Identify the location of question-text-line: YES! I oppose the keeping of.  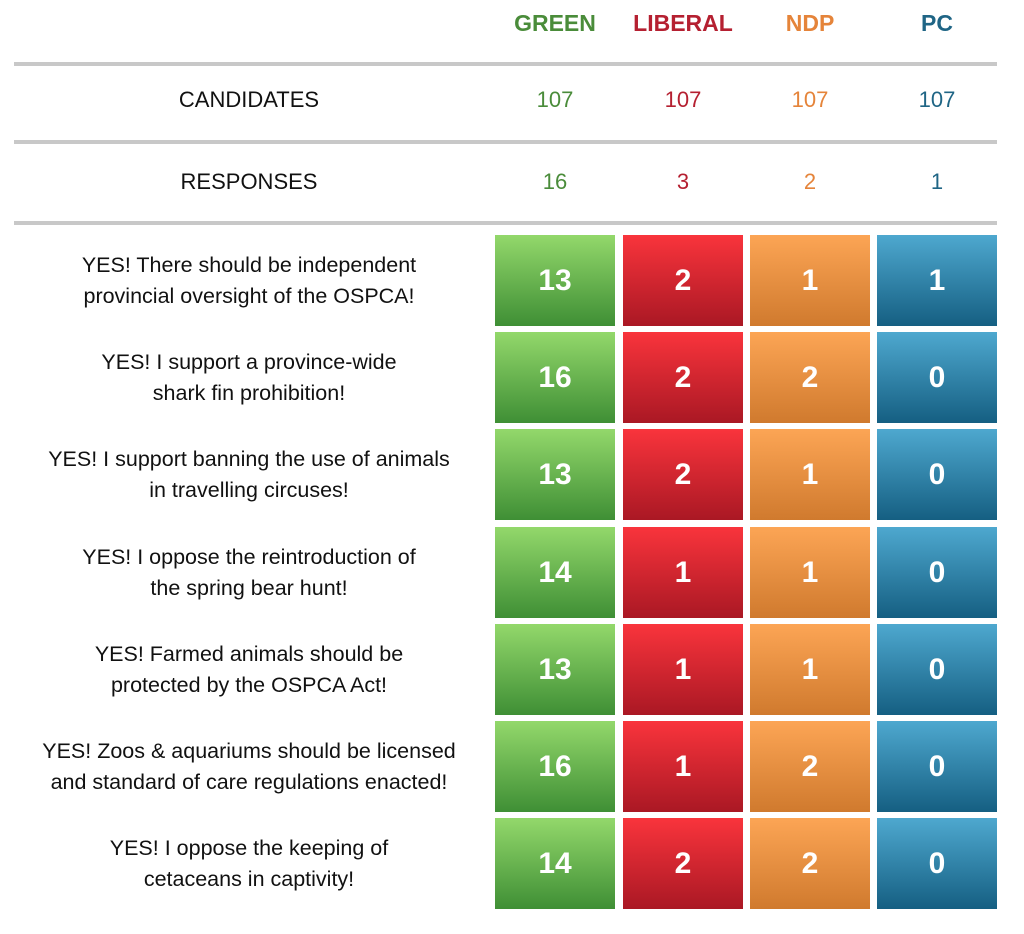
(249, 847).